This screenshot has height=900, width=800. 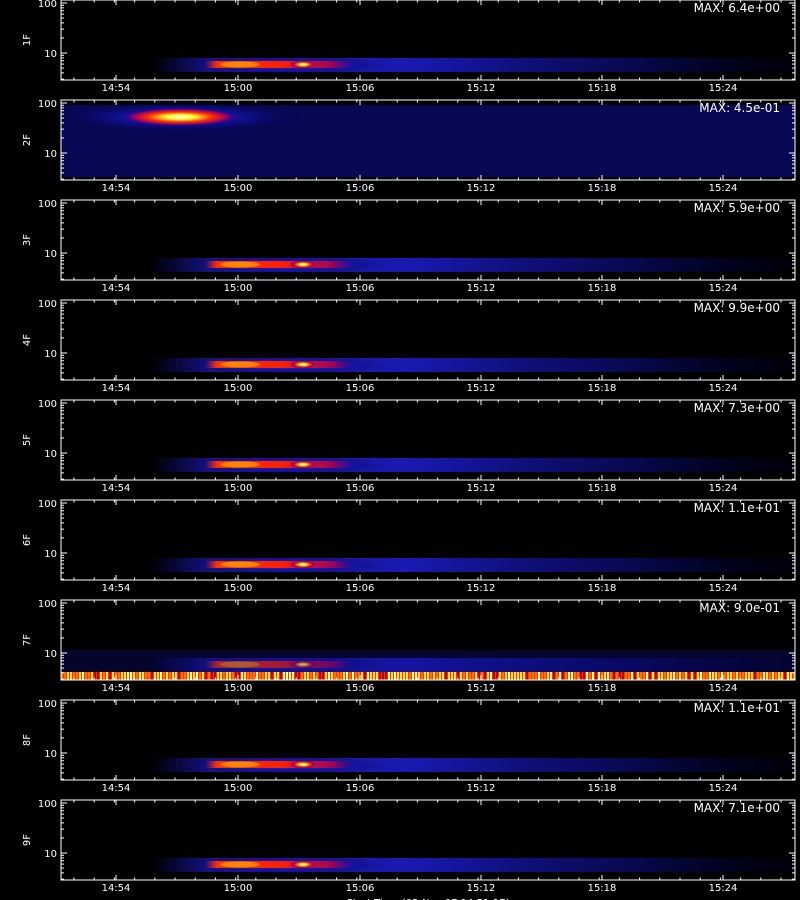 What do you see at coordinates (27, 840) in the screenshot?
I see `panel-label: 9F` at bounding box center [27, 840].